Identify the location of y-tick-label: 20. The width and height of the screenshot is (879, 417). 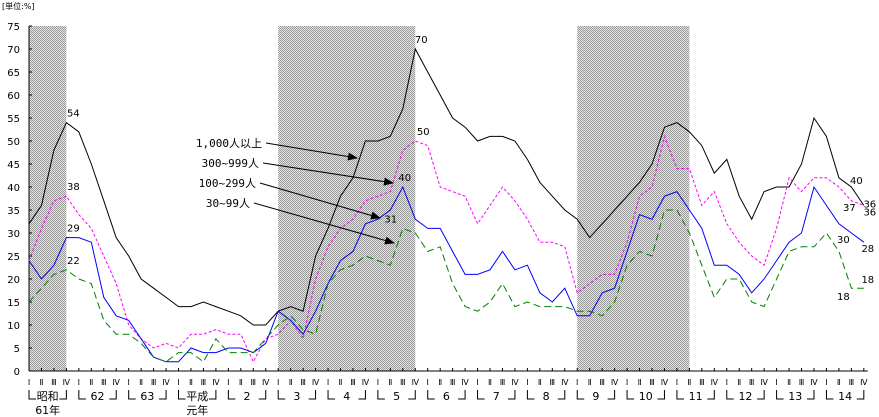
(13, 280).